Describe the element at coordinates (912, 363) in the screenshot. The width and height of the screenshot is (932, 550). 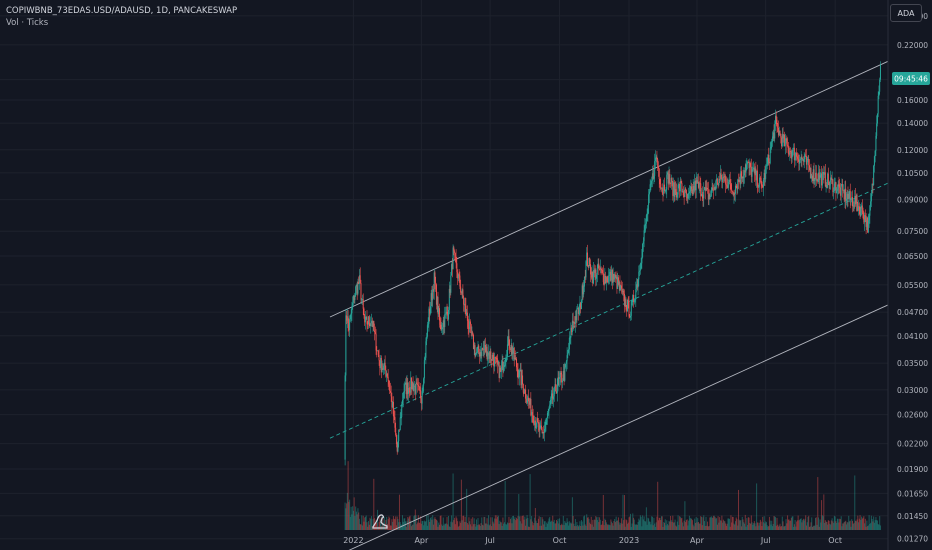
I see `price-tick-label: 0.03500` at that location.